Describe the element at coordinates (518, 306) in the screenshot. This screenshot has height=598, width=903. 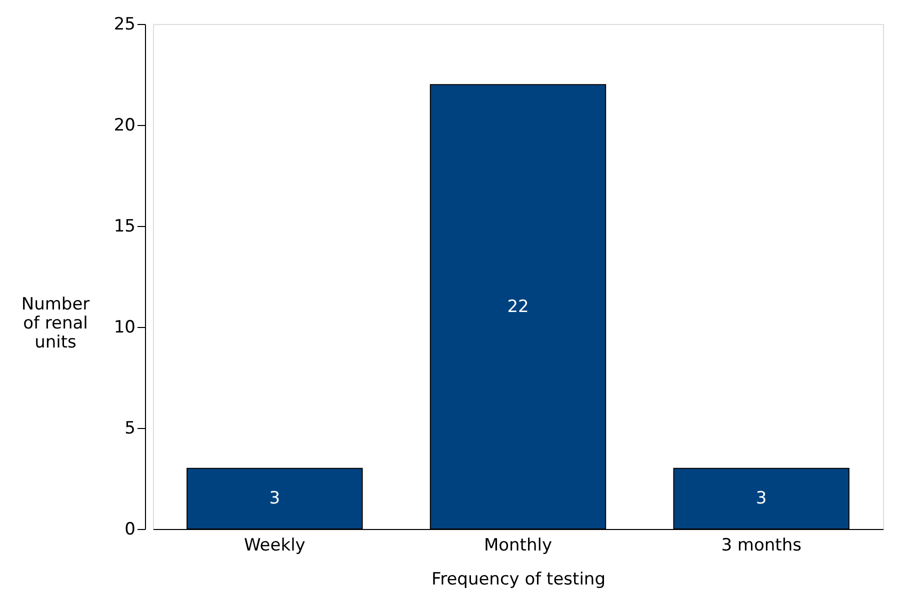
I see `data-label: 22` at that location.